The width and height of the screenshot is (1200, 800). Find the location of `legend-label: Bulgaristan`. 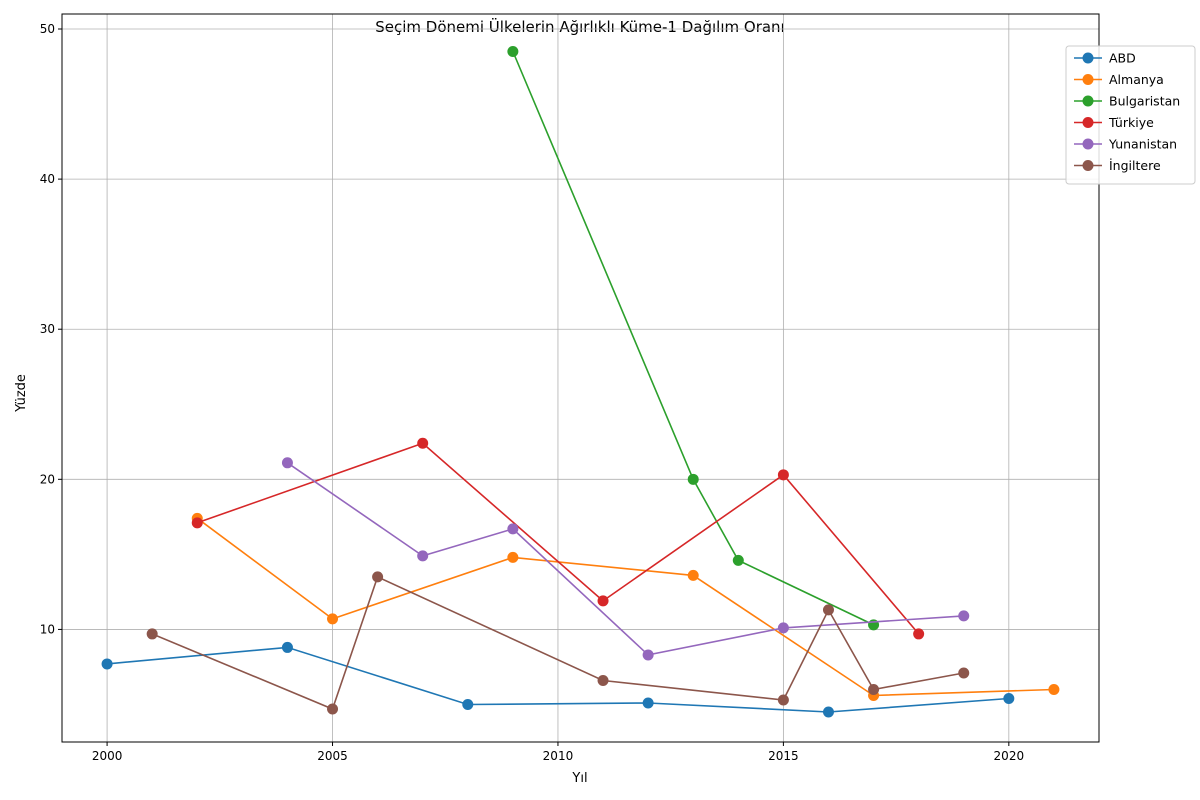

legend-label: Bulgaristan is located at coordinates (1144, 101).